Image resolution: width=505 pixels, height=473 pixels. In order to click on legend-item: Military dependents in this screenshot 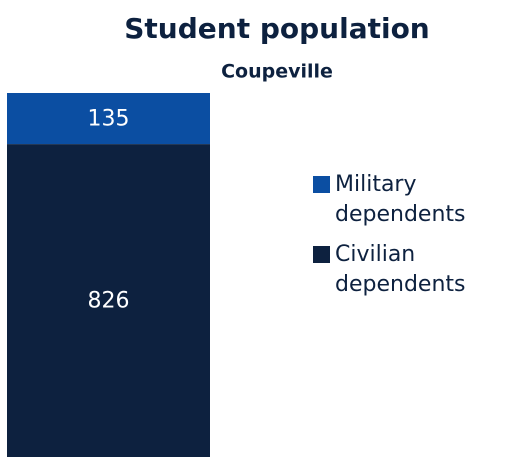, I will do `click(408, 200)`.